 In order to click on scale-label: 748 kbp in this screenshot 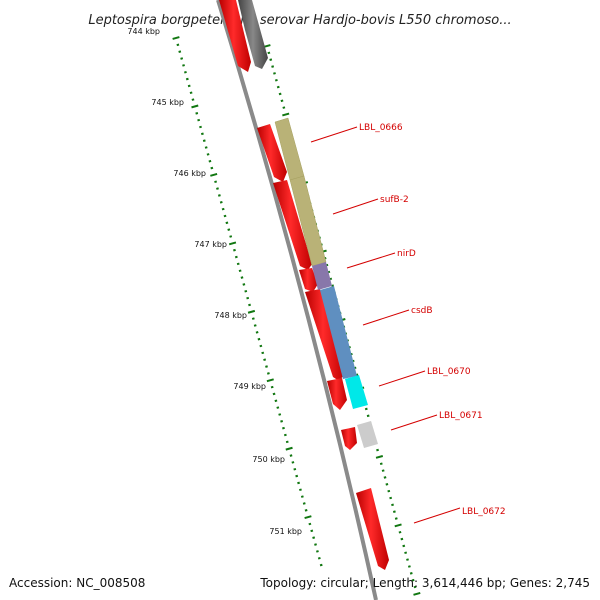, I will do `click(230, 315)`.